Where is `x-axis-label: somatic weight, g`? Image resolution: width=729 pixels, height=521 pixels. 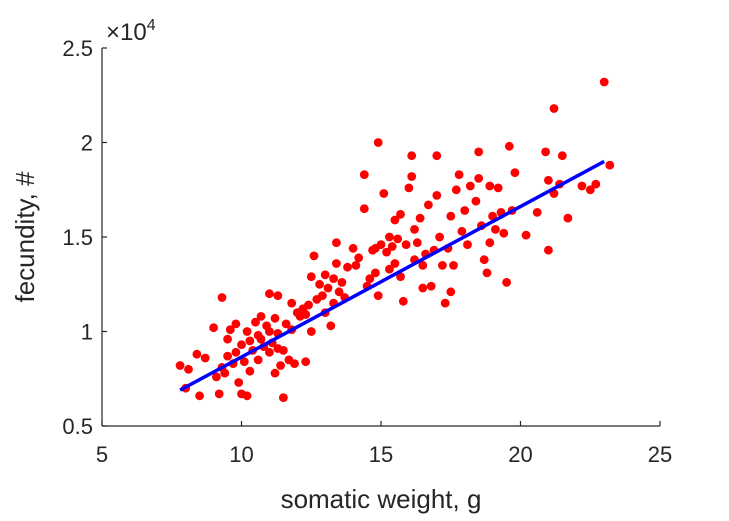
x-axis-label: somatic weight, g is located at coordinates (381, 499).